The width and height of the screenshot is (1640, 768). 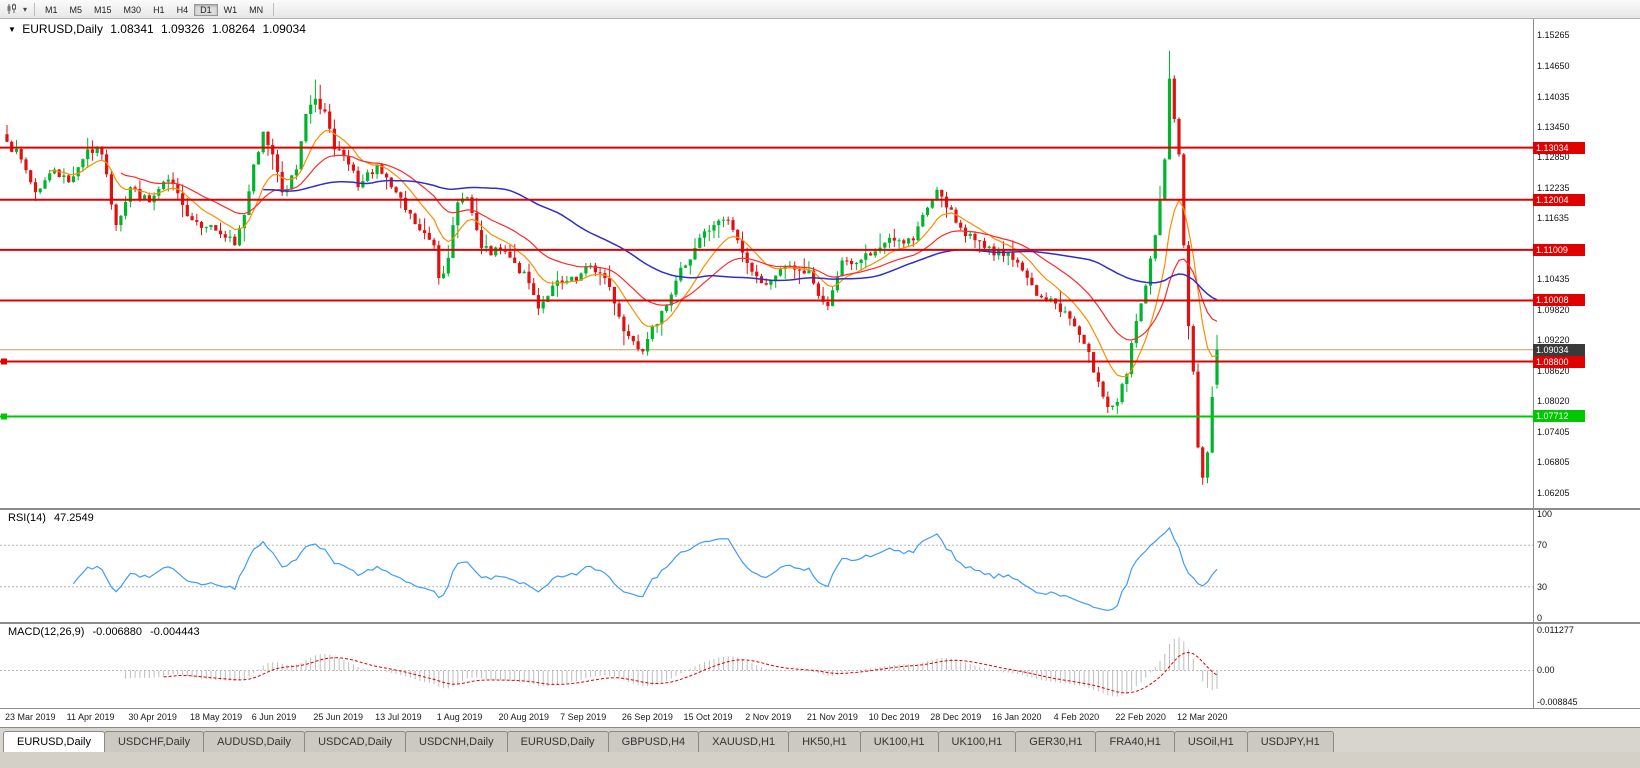 What do you see at coordinates (708, 717) in the screenshot?
I see `date-axis-label: 15 Oct 2019` at bounding box center [708, 717].